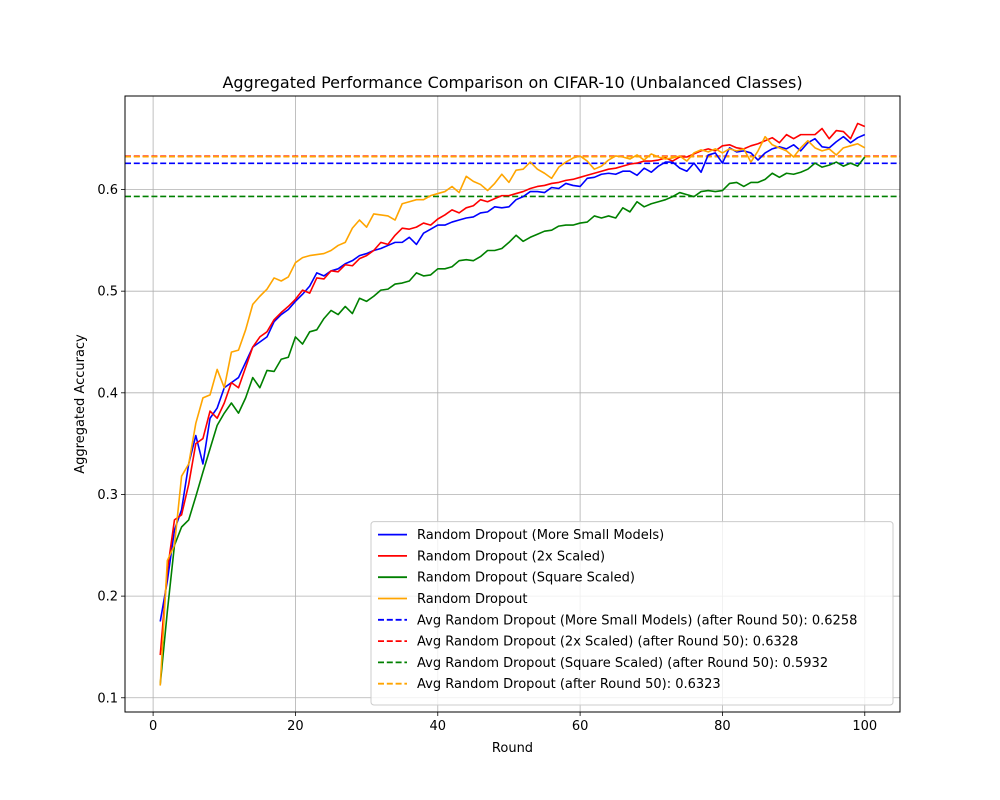 This screenshot has width=1000, height=800. What do you see at coordinates (295, 726) in the screenshot?
I see `x-tick-label: 20` at bounding box center [295, 726].